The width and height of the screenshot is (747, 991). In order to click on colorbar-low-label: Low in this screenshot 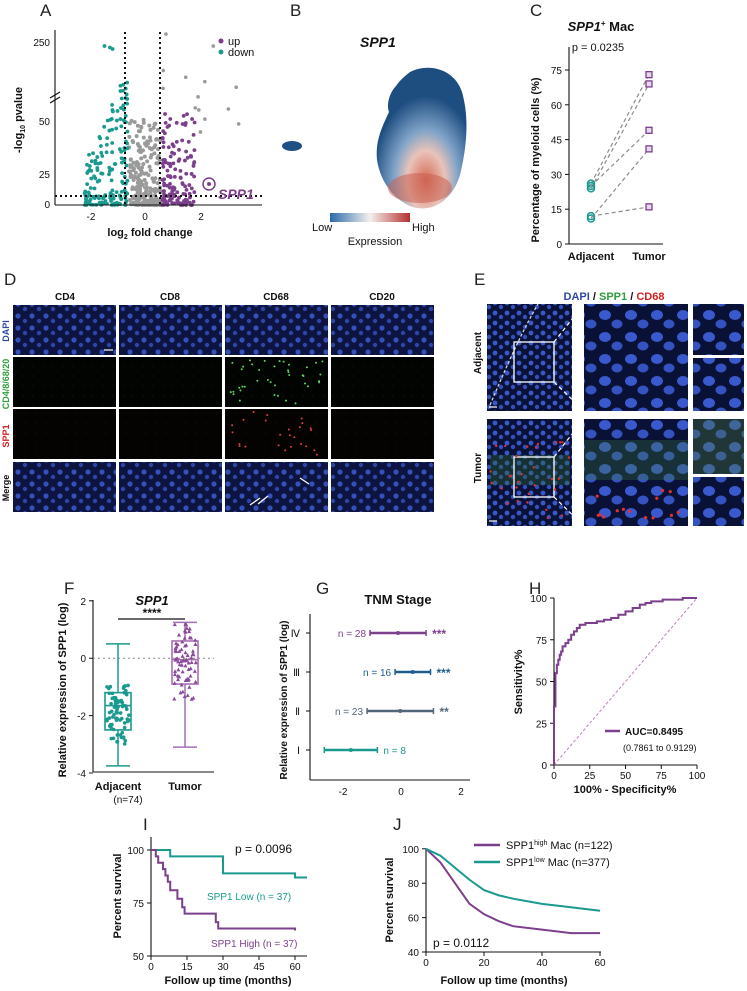, I will do `click(322, 228)`.